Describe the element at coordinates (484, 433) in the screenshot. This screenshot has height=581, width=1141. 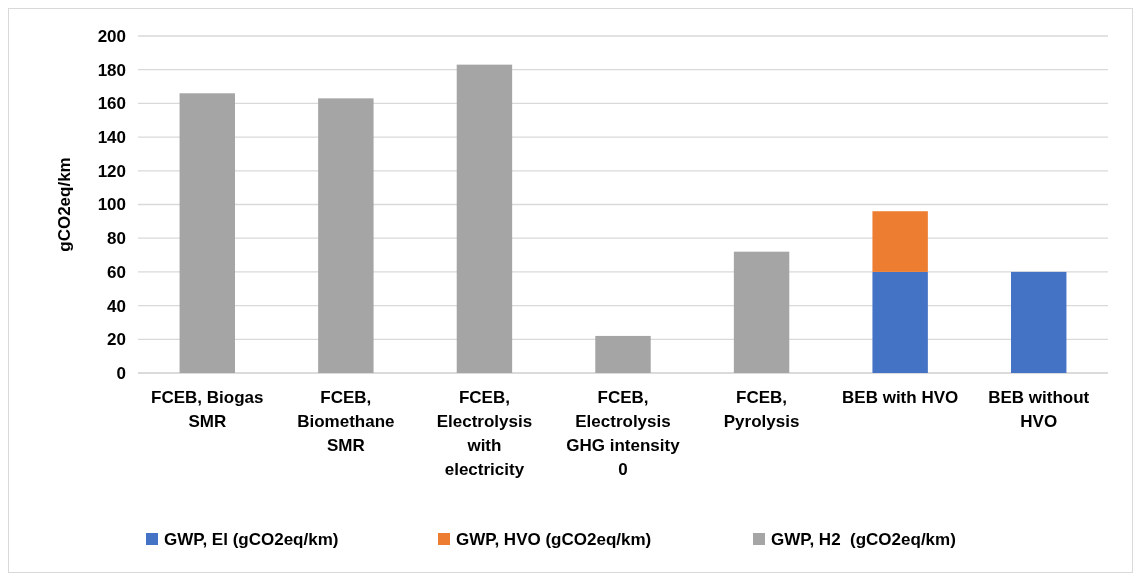
I see `x-tick-label: FCEB, Electrolysis with electricity` at that location.